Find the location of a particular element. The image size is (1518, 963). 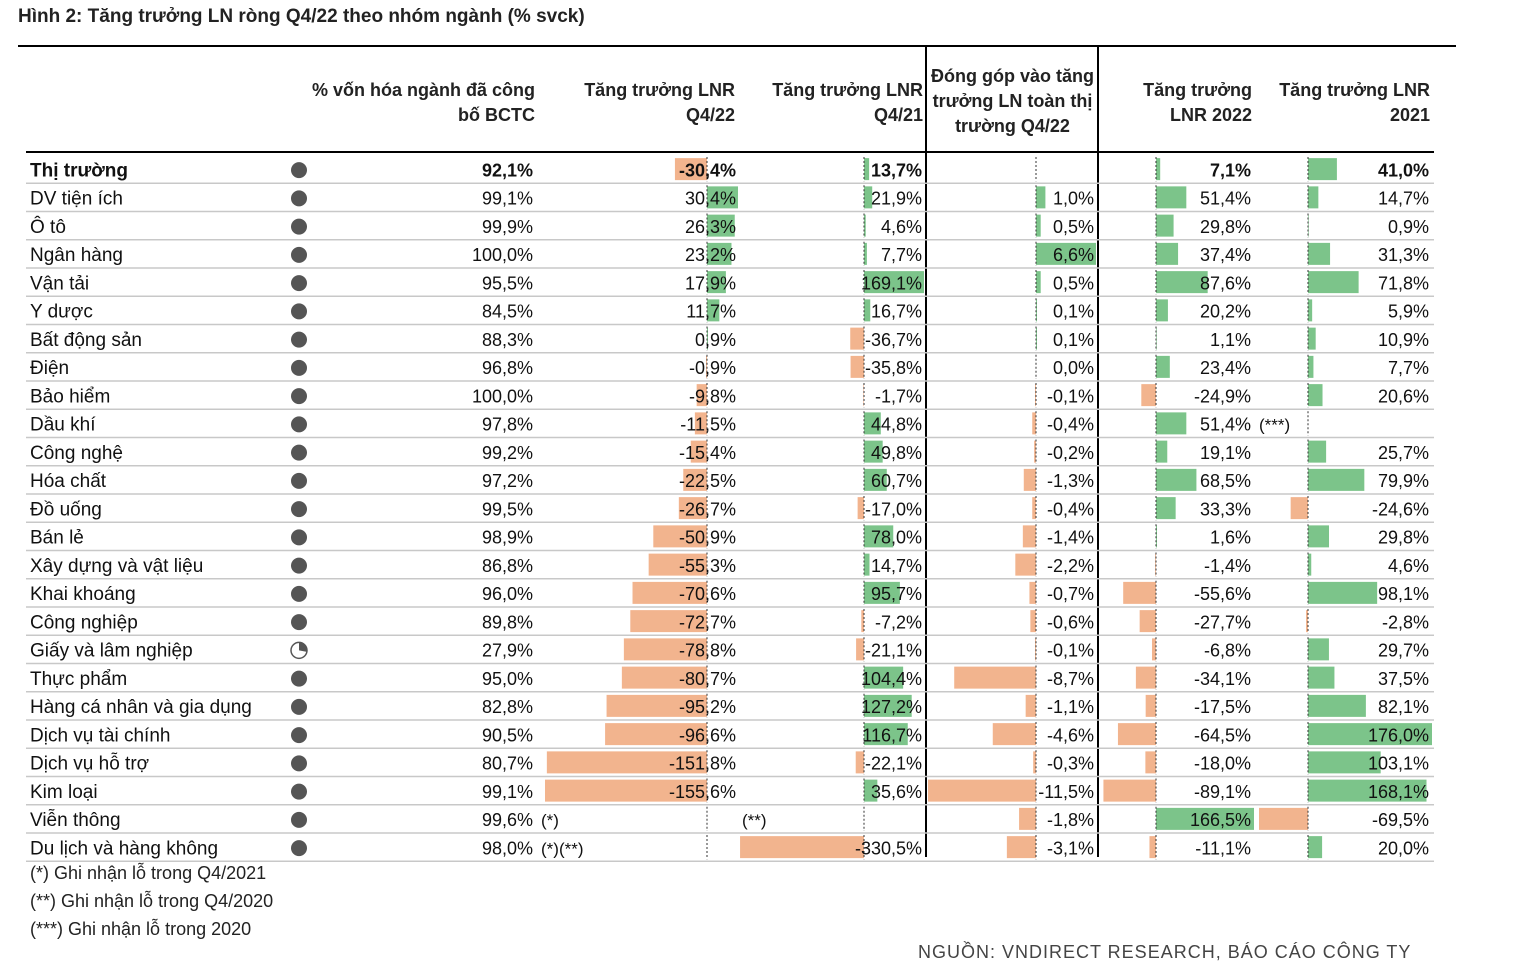

y2022-value: 166,5% is located at coordinates (1220, 820).